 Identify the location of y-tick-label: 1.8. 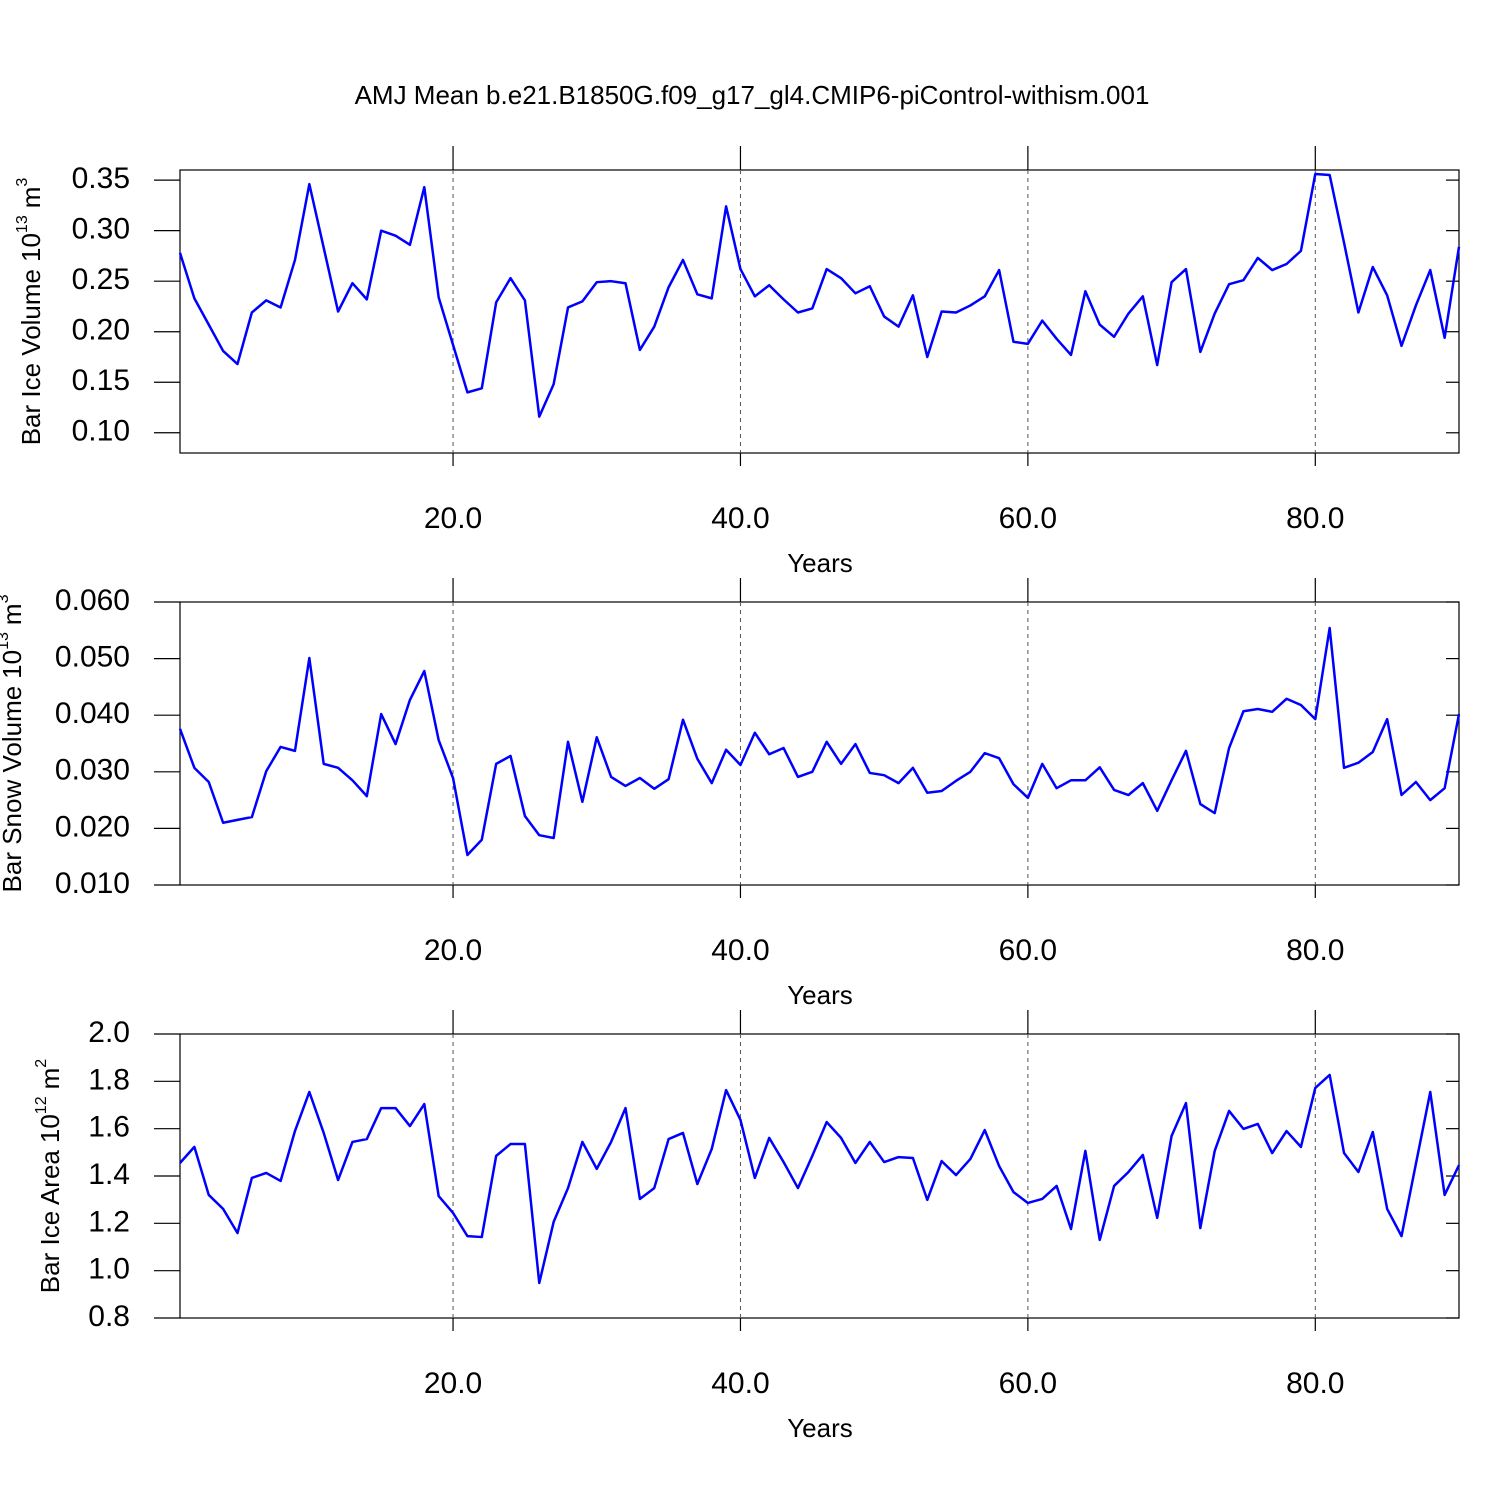
(109, 1079).